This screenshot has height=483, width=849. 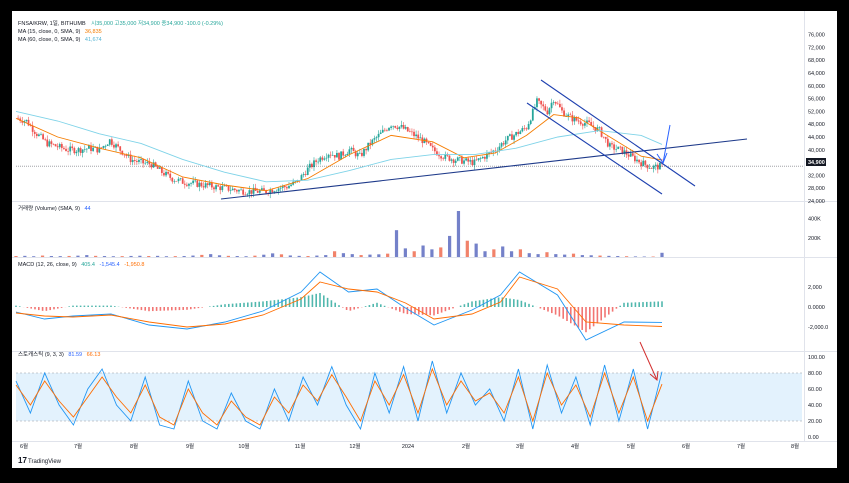 What do you see at coordinates (575, 446) in the screenshot?
I see `time-tick-label: 4월` at bounding box center [575, 446].